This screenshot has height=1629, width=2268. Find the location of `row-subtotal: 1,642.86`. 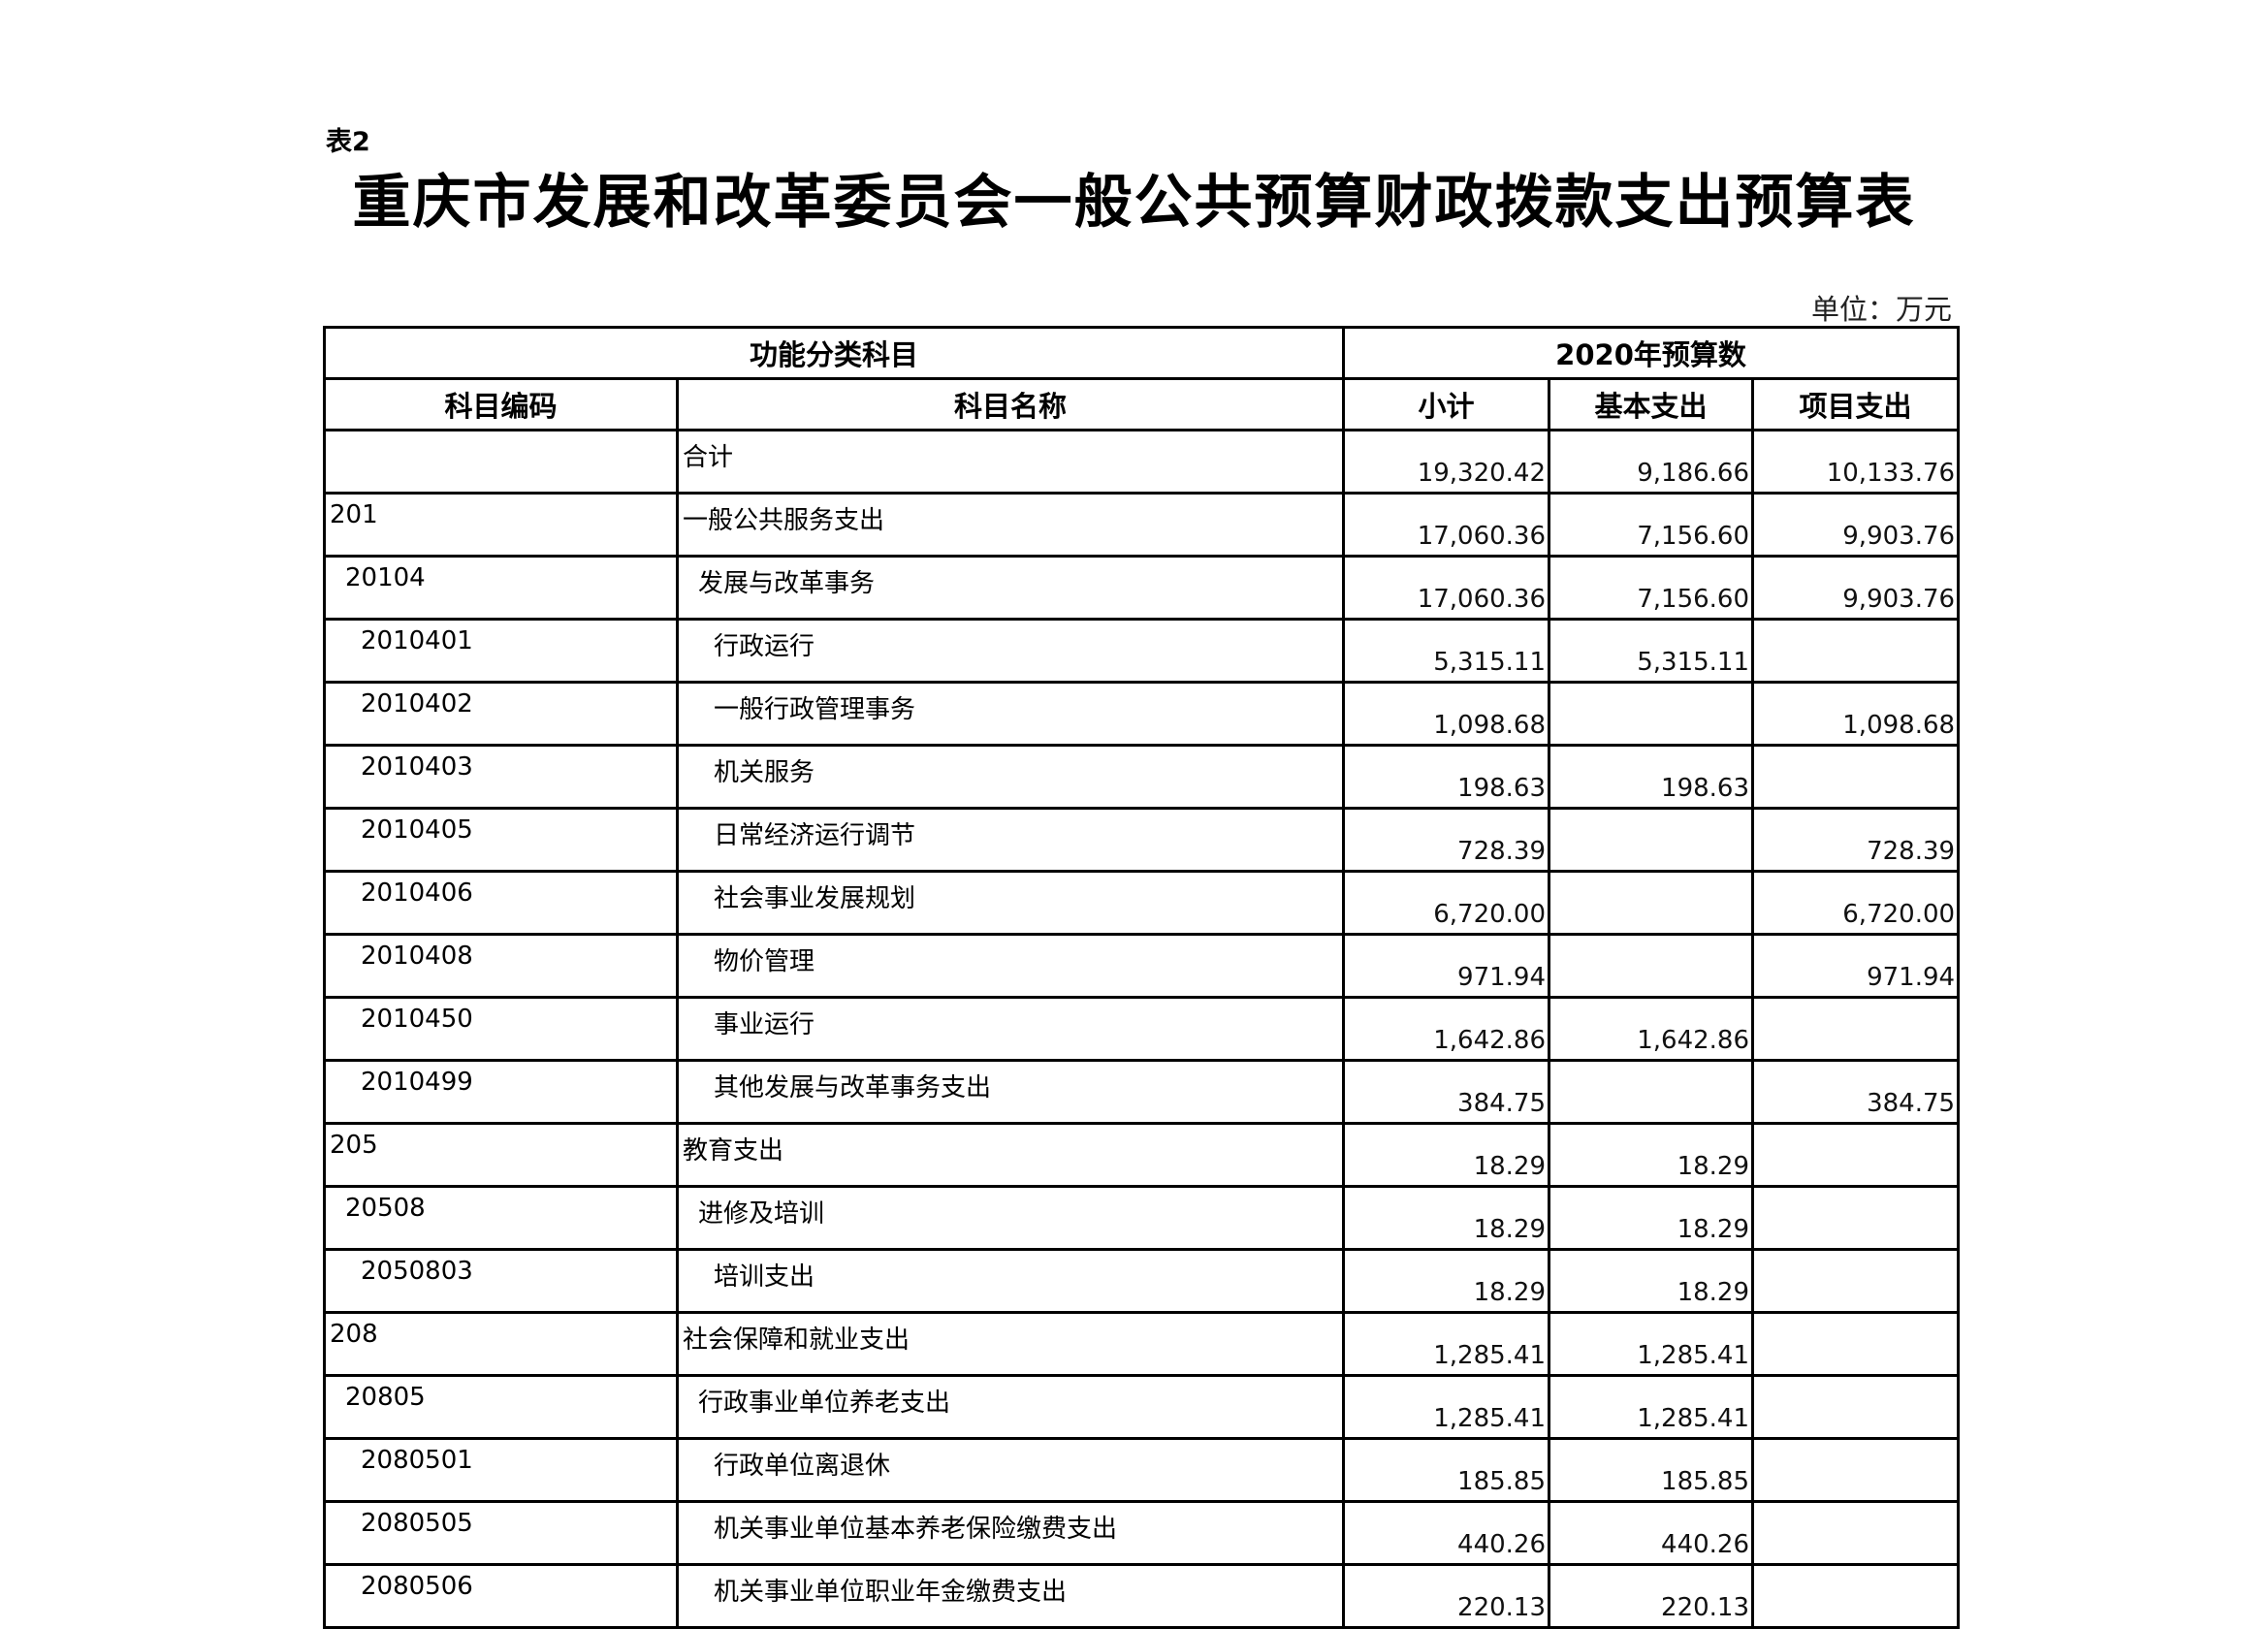

row-subtotal: 1,642.86 is located at coordinates (1446, 1029).